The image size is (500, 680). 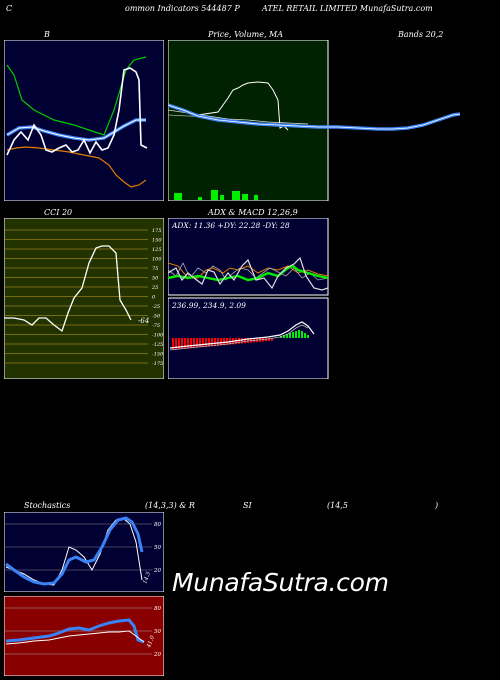 I want to click on bollinger-mid-white, so click(x=76, y=130).